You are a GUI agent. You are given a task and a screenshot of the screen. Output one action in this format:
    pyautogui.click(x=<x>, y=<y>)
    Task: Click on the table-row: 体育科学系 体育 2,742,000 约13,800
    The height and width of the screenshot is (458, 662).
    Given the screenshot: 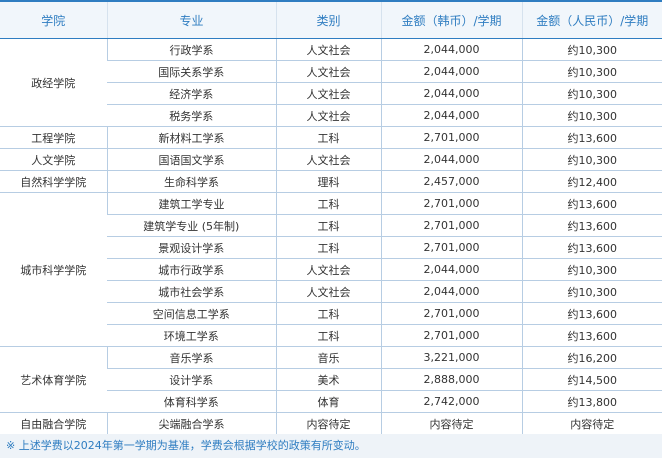 What is the action you would take?
    pyautogui.click(x=331, y=401)
    